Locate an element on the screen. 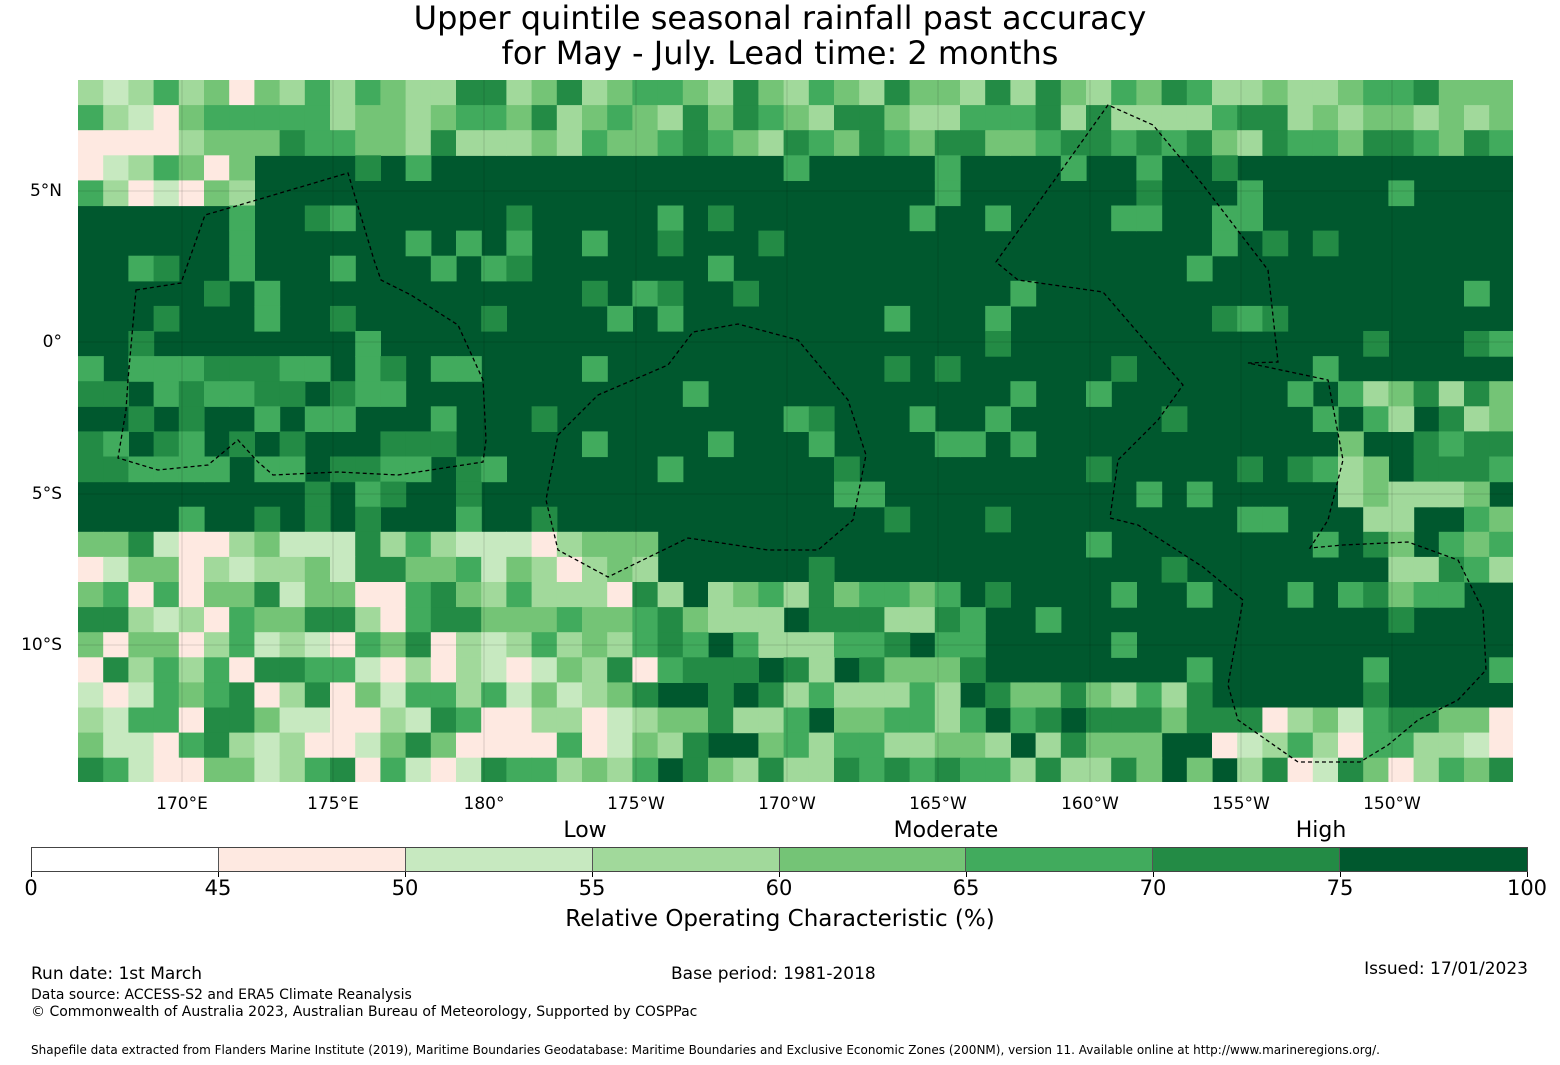  colorbar-tick-label-45: 45 is located at coordinates (218, 888).